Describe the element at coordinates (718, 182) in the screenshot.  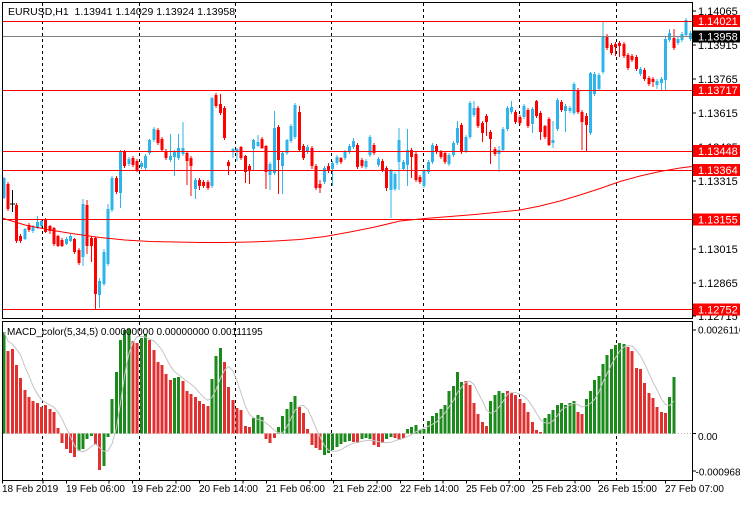
I see `svg-text: 1.13315` at that location.